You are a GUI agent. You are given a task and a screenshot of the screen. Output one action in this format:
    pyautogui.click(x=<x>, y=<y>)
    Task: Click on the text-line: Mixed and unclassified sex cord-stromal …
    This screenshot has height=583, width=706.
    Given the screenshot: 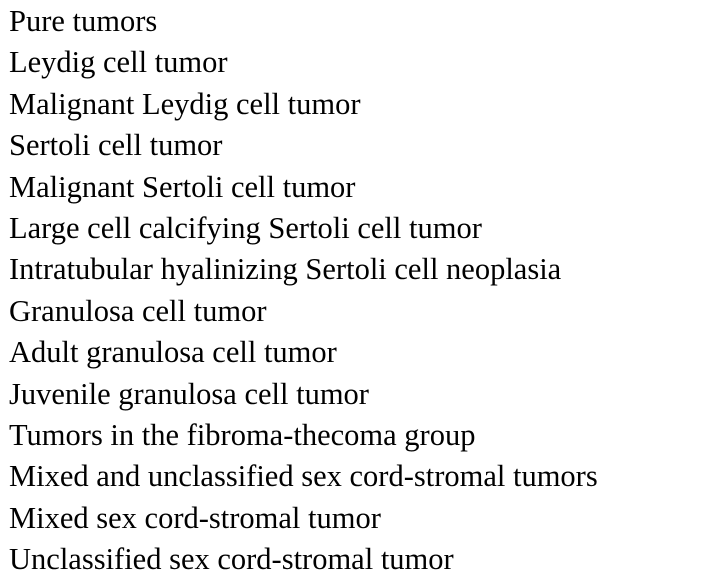 What is the action you would take?
    pyautogui.click(x=303, y=476)
    